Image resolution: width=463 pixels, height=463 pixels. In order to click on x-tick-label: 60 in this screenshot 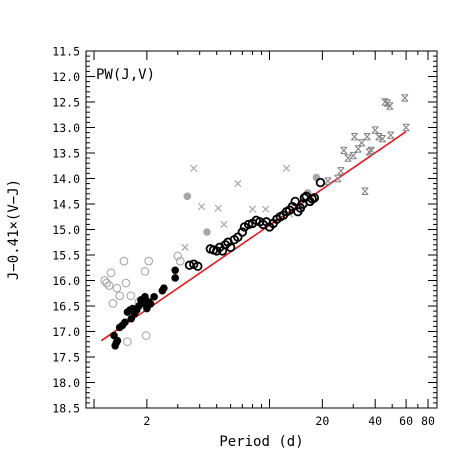, I will do `click(406, 421)`.